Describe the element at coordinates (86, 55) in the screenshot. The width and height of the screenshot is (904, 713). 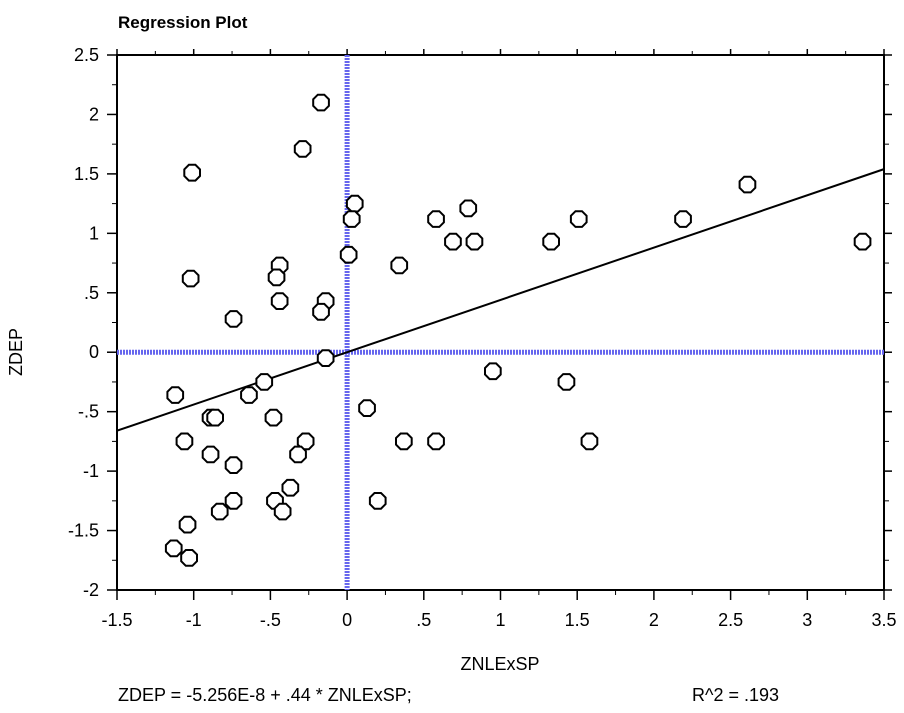
I see `y-tick-label: 2.5` at that location.